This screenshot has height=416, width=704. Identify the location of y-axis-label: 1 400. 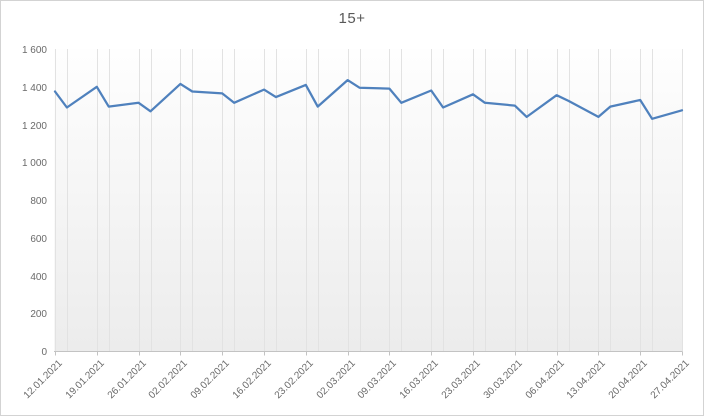
(34, 88).